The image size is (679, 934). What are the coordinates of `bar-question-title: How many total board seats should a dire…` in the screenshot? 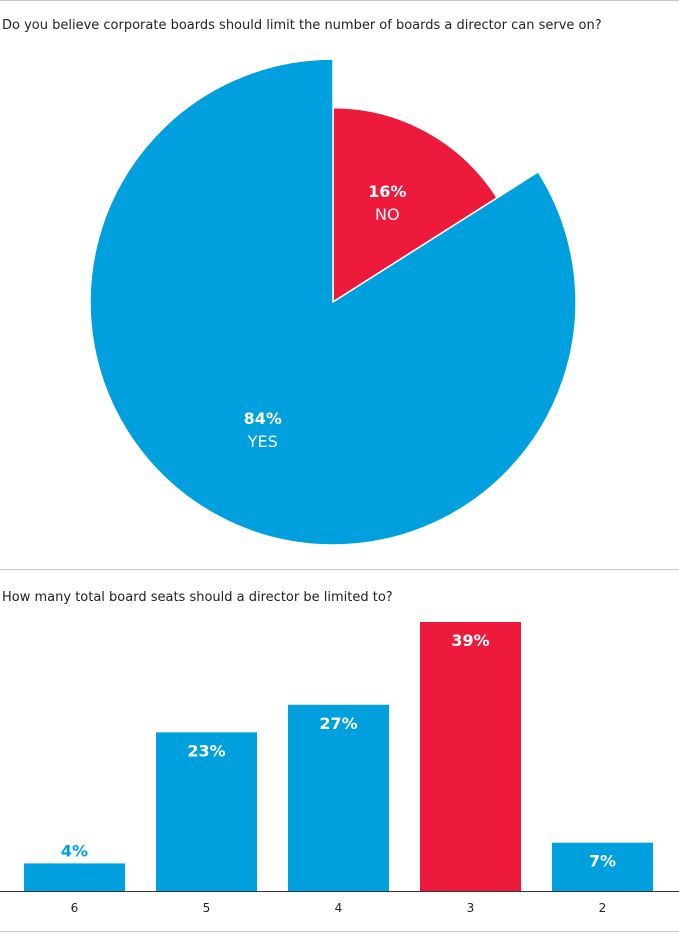 It's located at (197, 597).